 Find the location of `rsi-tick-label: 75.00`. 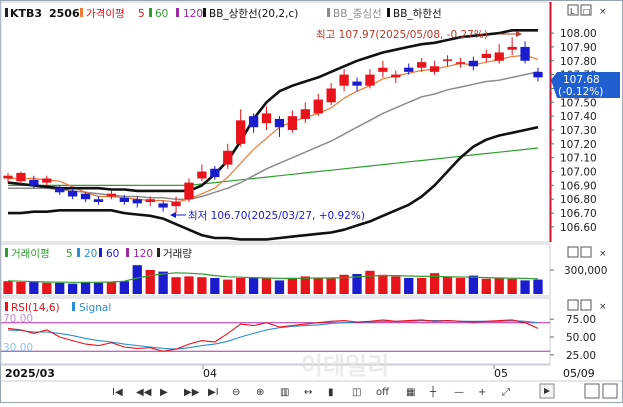

rsi-tick-label: 75.00 is located at coordinates (581, 320).